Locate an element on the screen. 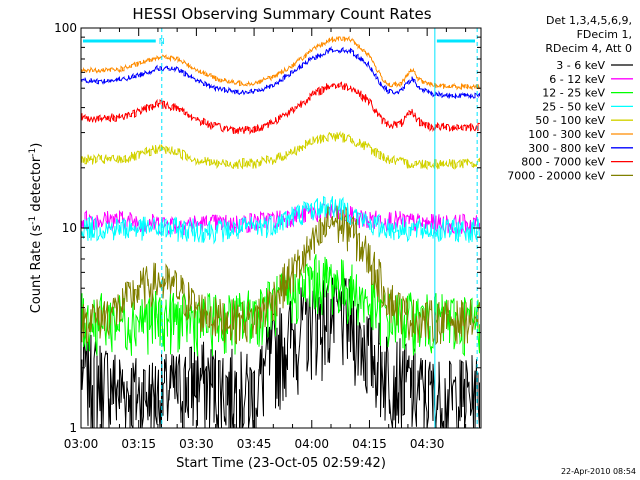 Image resolution: width=640 pixels, height=480 pixels. x-tick-label: 04:00 is located at coordinates (311, 444).